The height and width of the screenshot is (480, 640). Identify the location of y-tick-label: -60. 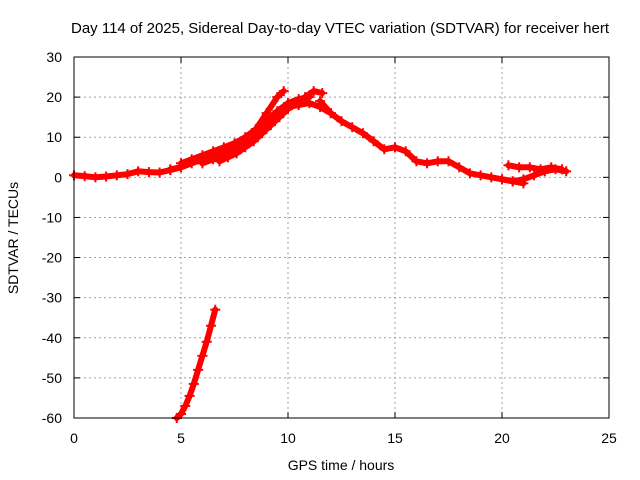
(52, 418).